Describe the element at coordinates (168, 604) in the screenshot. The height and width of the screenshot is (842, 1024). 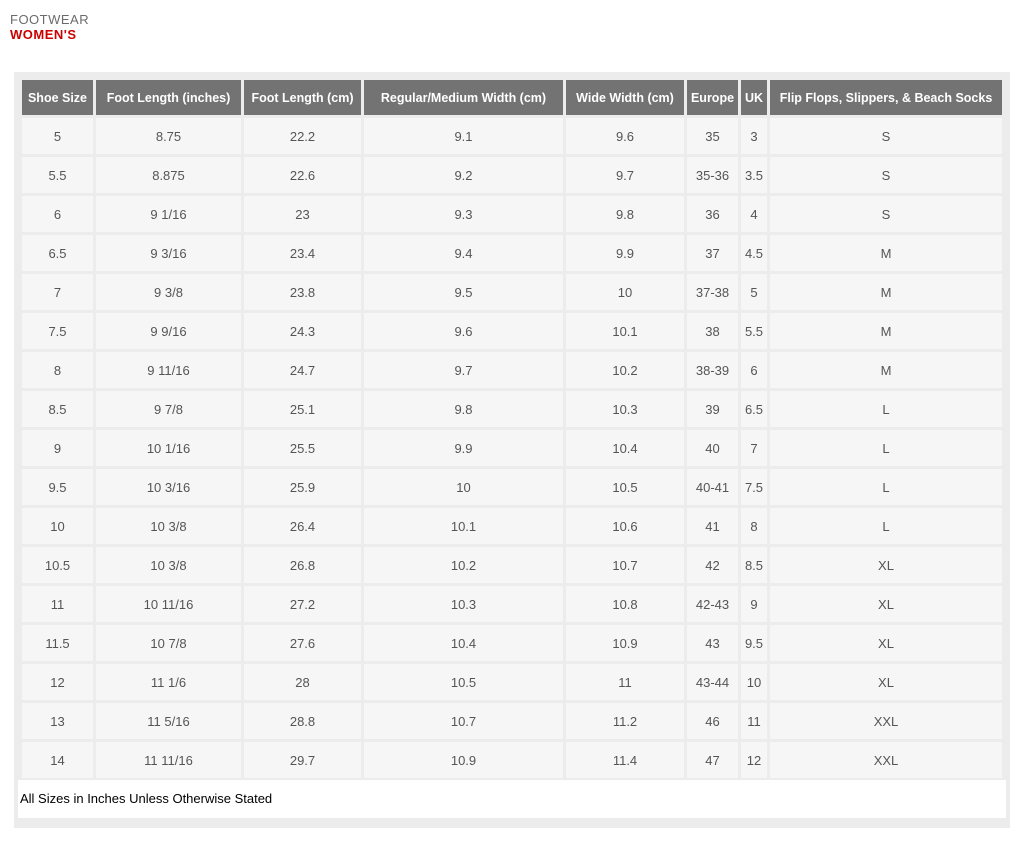
I see `table-cell: 10 11/16` at that location.